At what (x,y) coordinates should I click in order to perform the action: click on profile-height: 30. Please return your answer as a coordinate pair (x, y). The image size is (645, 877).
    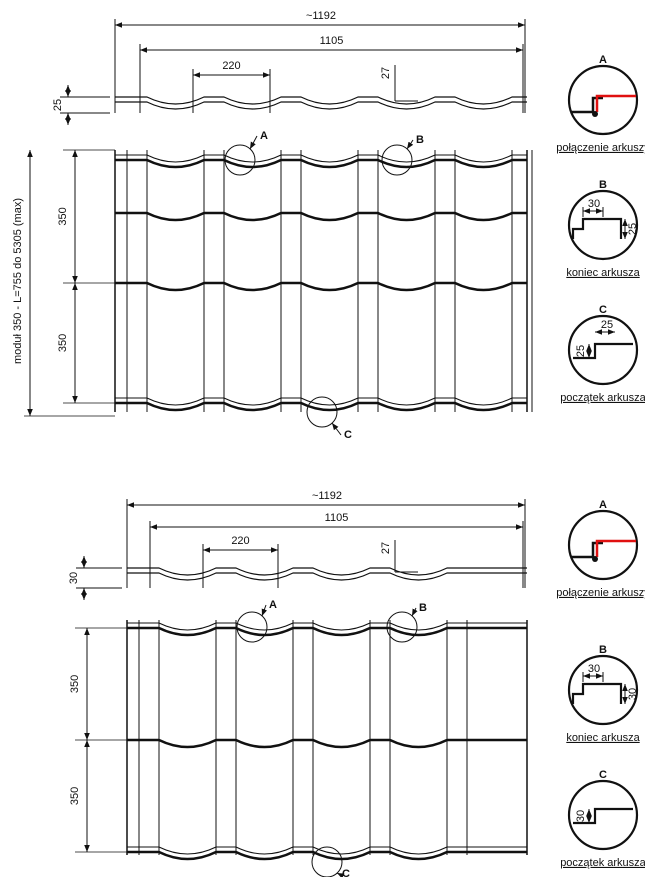
    Looking at the image, I should click on (74, 578).